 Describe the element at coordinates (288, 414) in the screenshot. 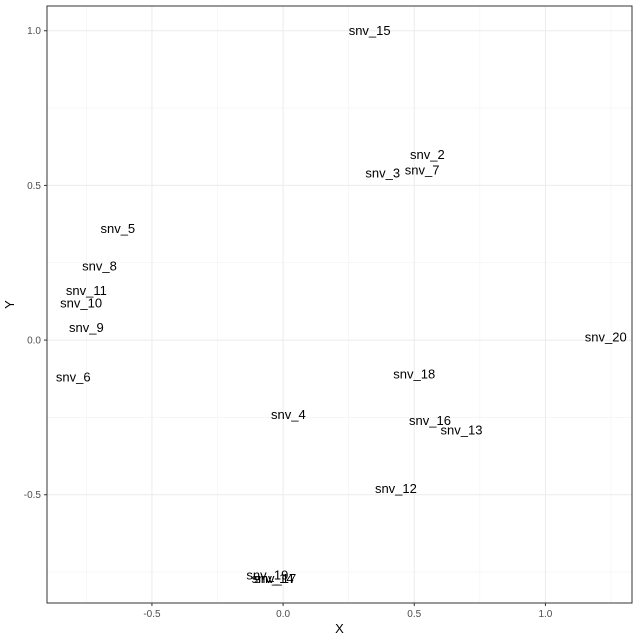

I see `point-label-snv-4: snv_4` at that location.